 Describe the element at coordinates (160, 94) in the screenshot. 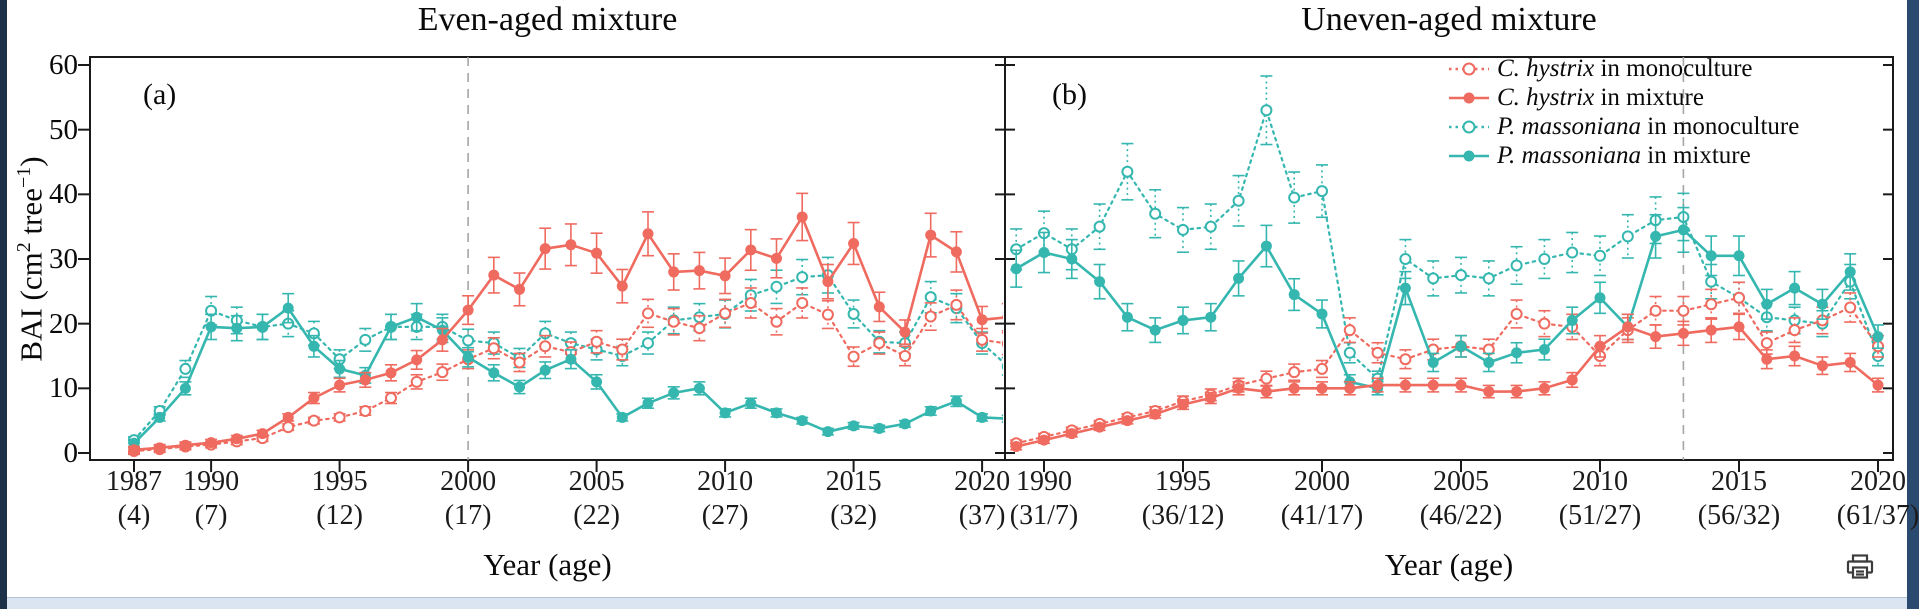

I see `panel-a-letter: (a)` at that location.